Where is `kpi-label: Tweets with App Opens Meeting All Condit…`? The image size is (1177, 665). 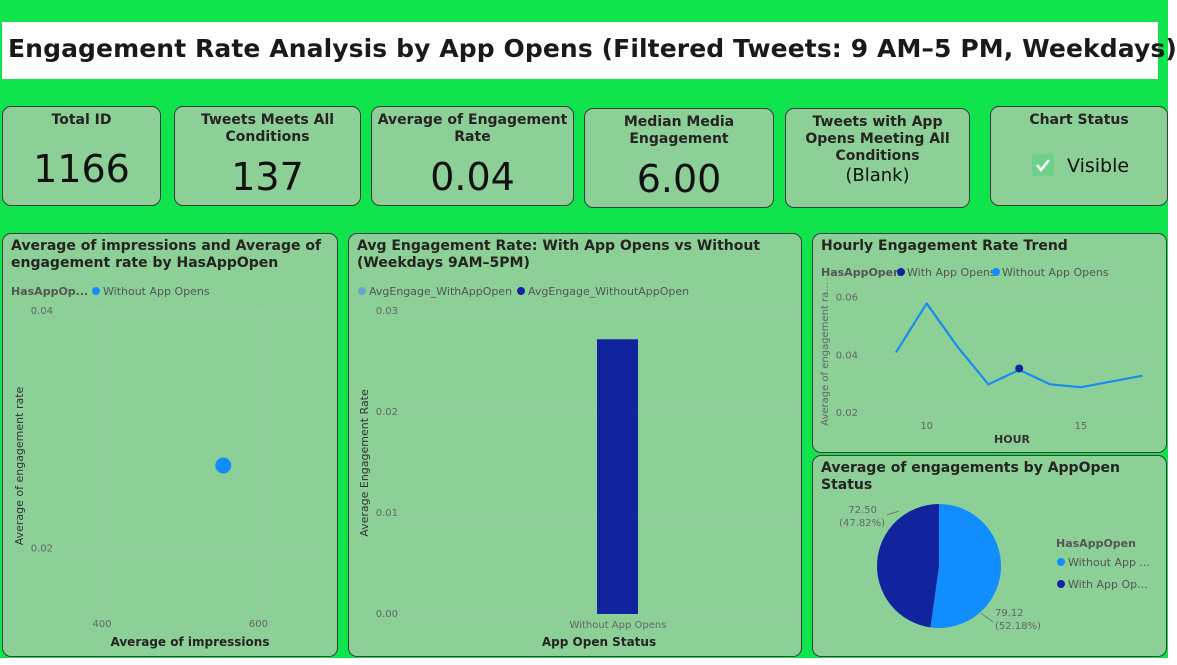
kpi-label: Tweets with App Opens Meeting All Condit… is located at coordinates (877, 139).